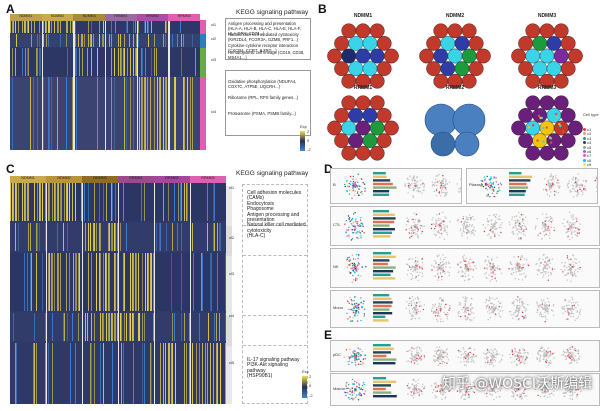 The width and height of the screenshot is (600, 411). I want to click on panel-b-legend-item: c9, so click(587, 162).